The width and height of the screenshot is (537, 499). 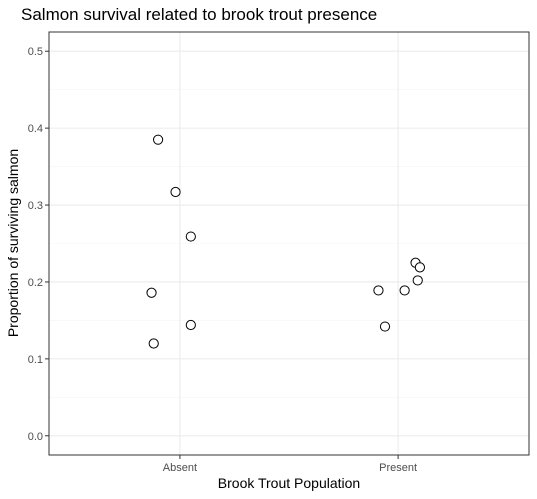 What do you see at coordinates (35, 360) in the screenshot?
I see `y-tick-label: 0.1` at bounding box center [35, 360].